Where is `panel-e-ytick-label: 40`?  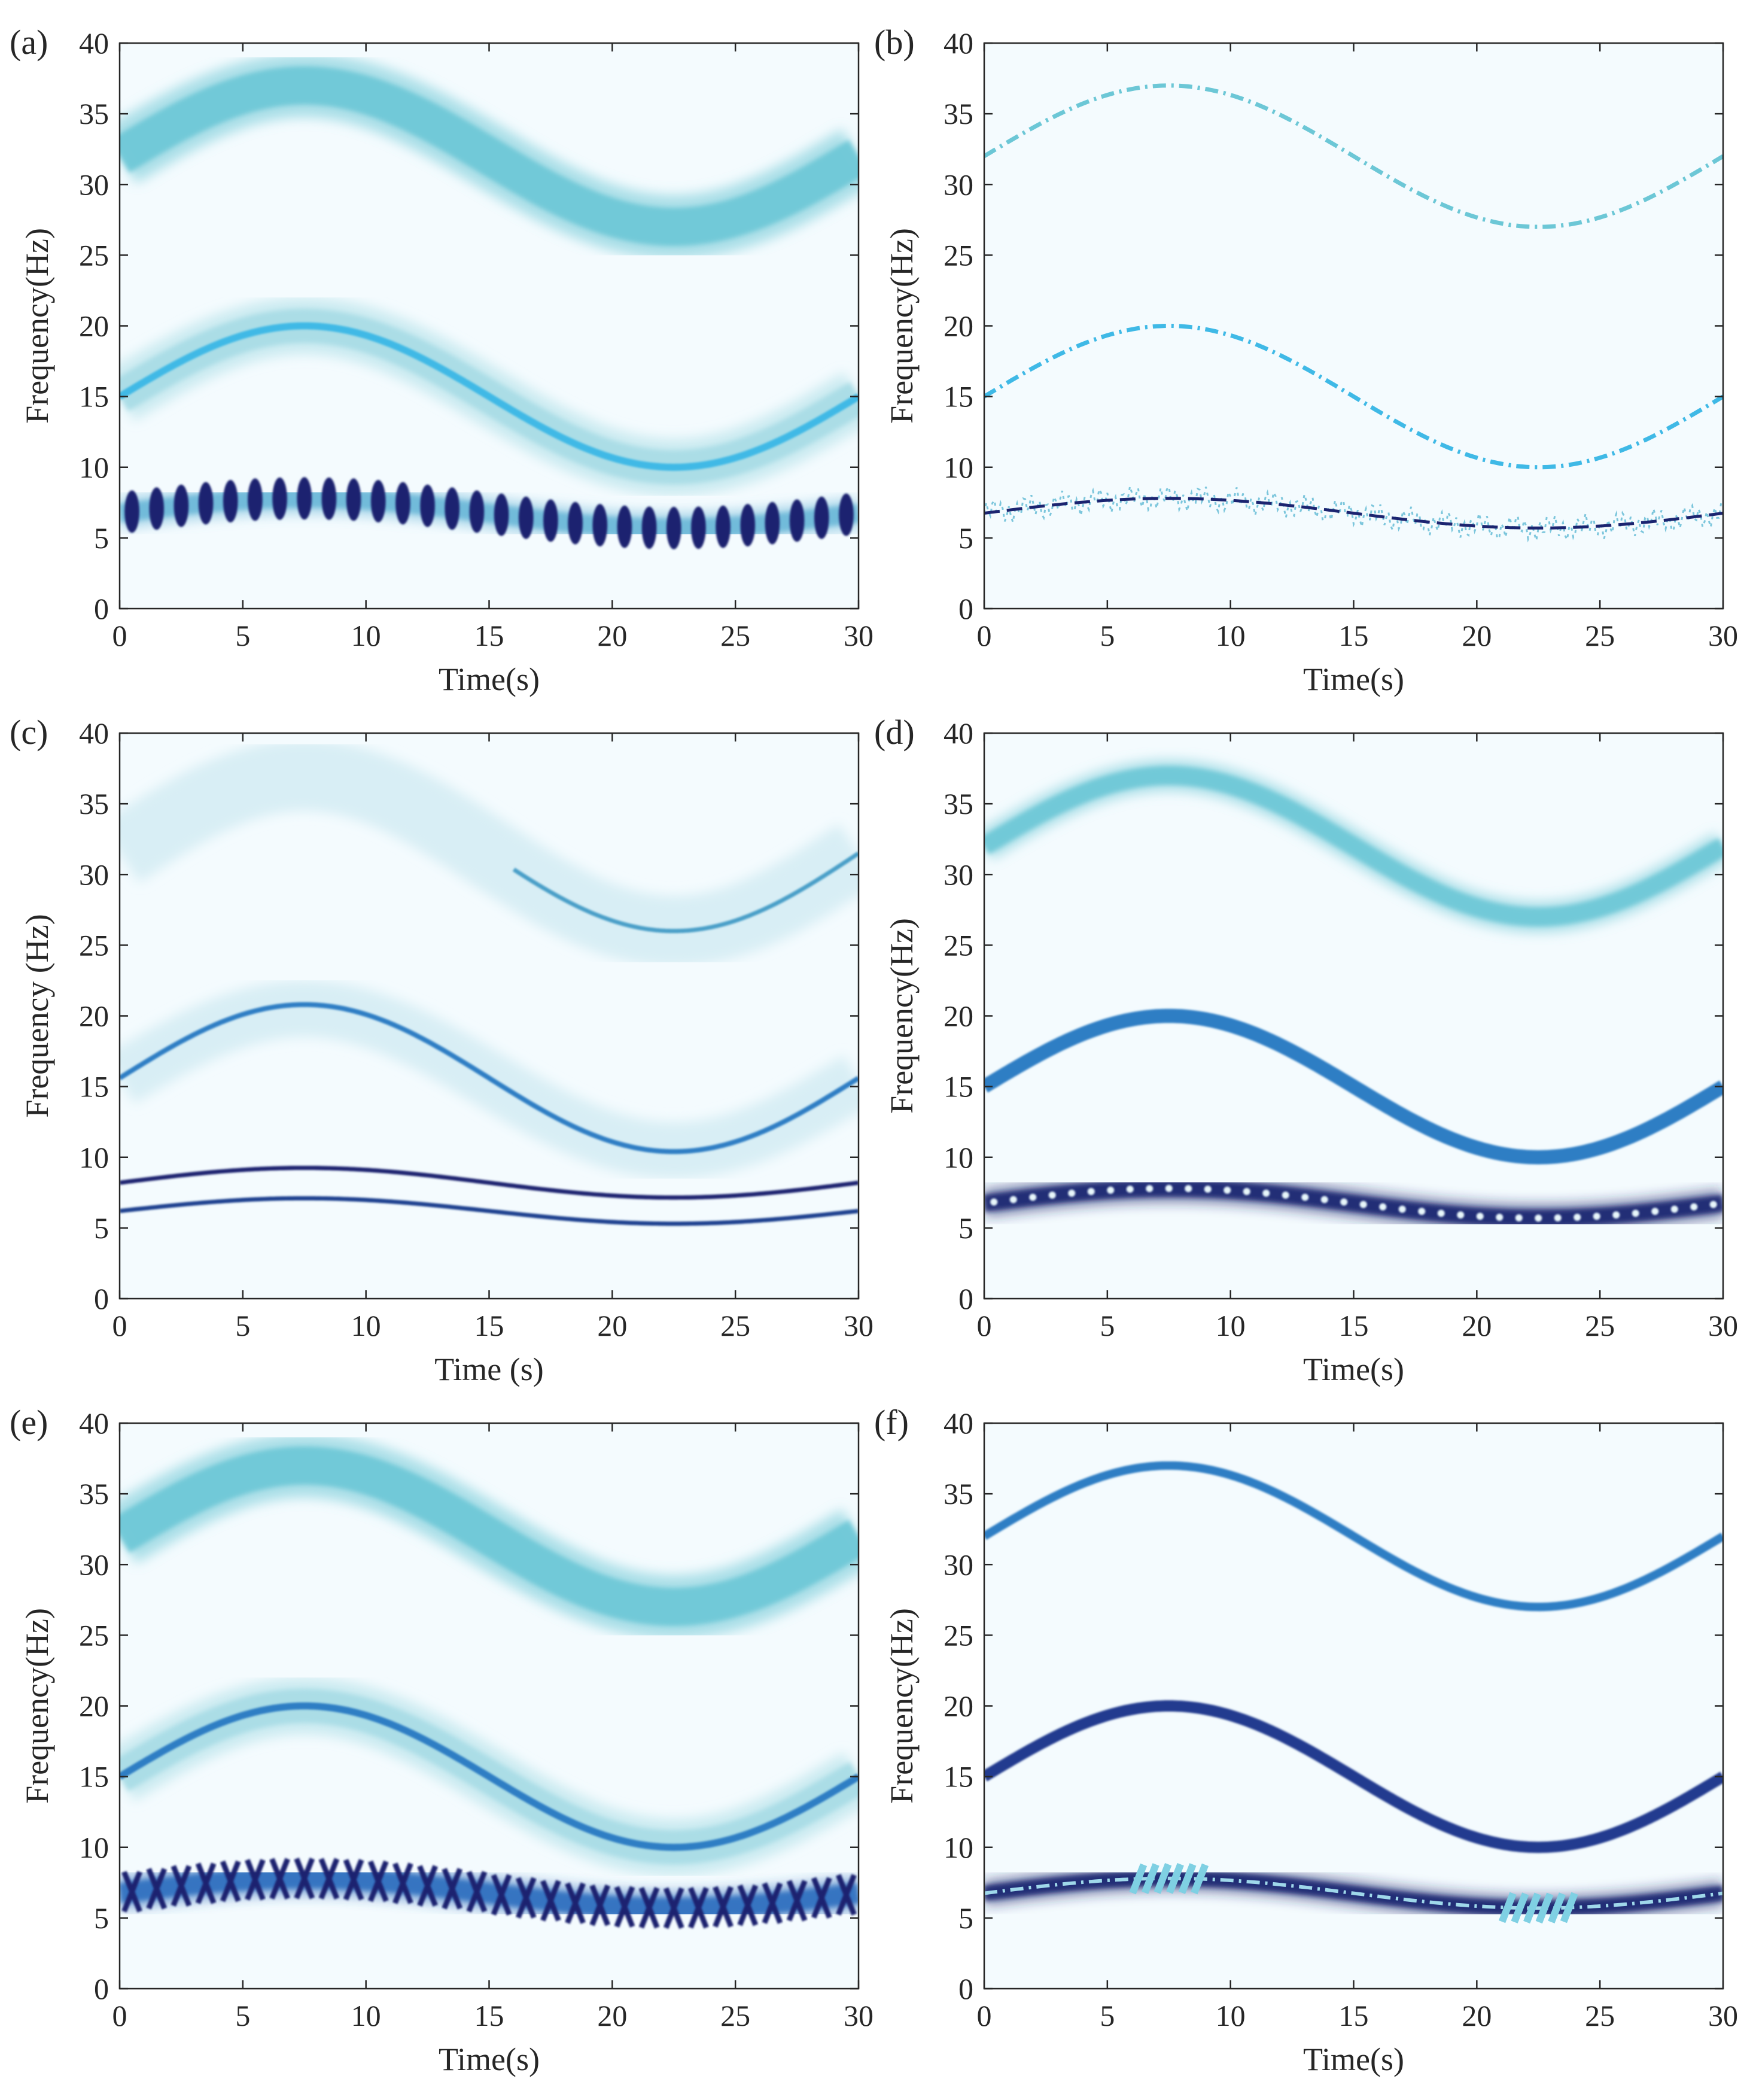 panel-e-ytick-label: 40 is located at coordinates (94, 1423).